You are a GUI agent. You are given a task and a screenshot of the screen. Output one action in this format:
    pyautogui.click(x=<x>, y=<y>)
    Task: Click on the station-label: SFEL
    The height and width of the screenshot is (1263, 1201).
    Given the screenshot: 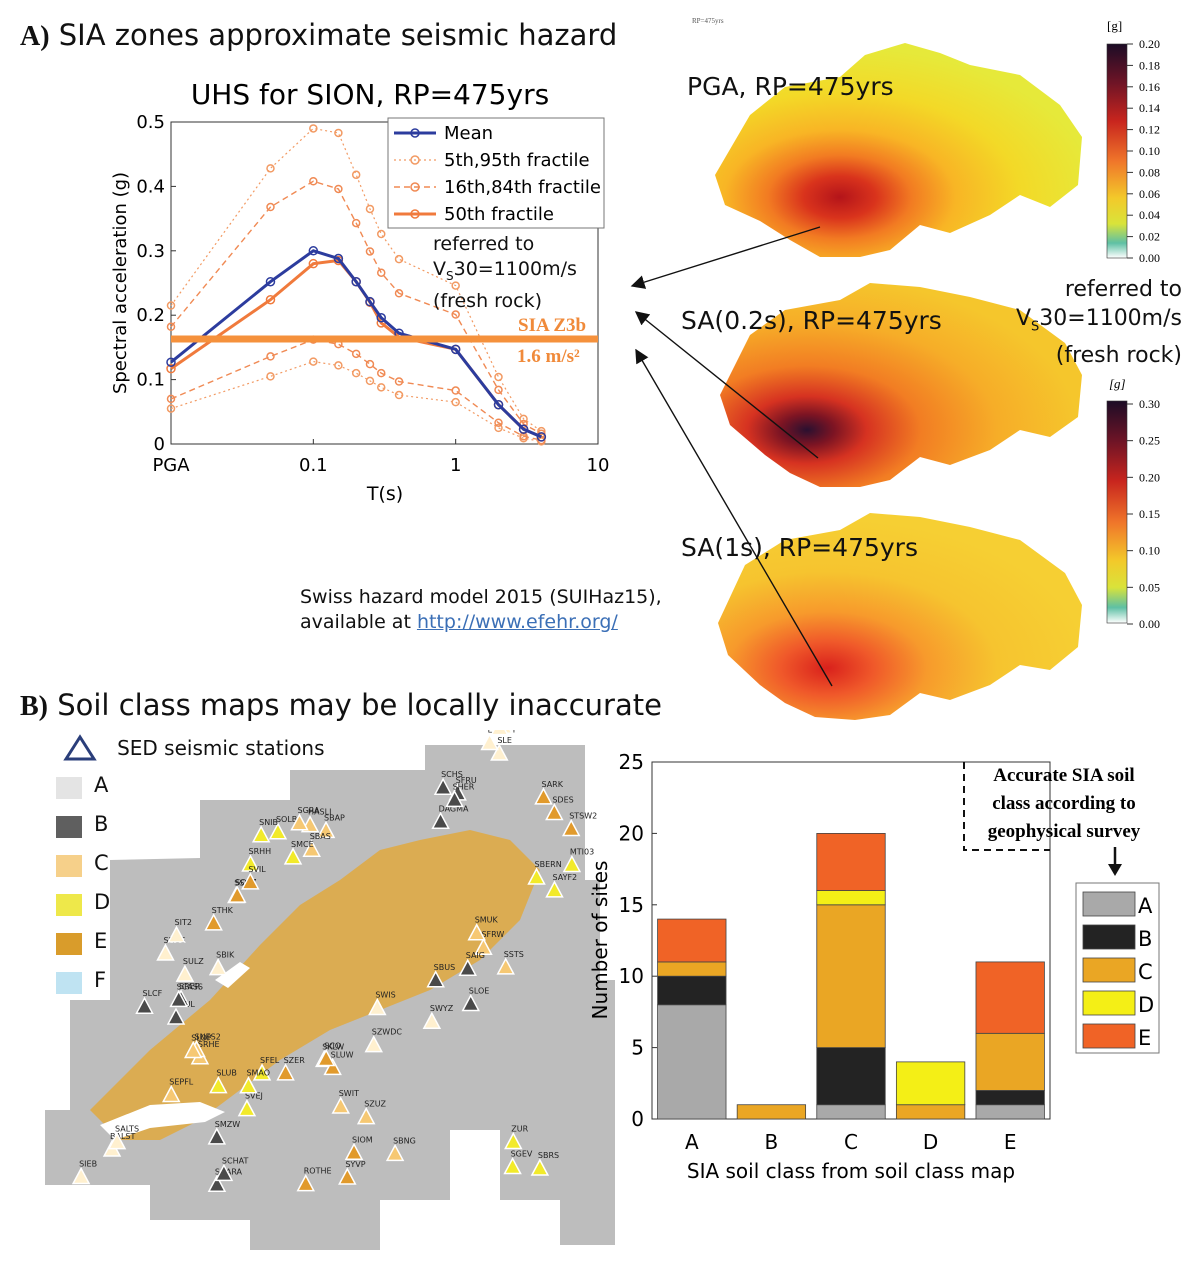 What is the action you would take?
    pyautogui.click(x=270, y=1060)
    